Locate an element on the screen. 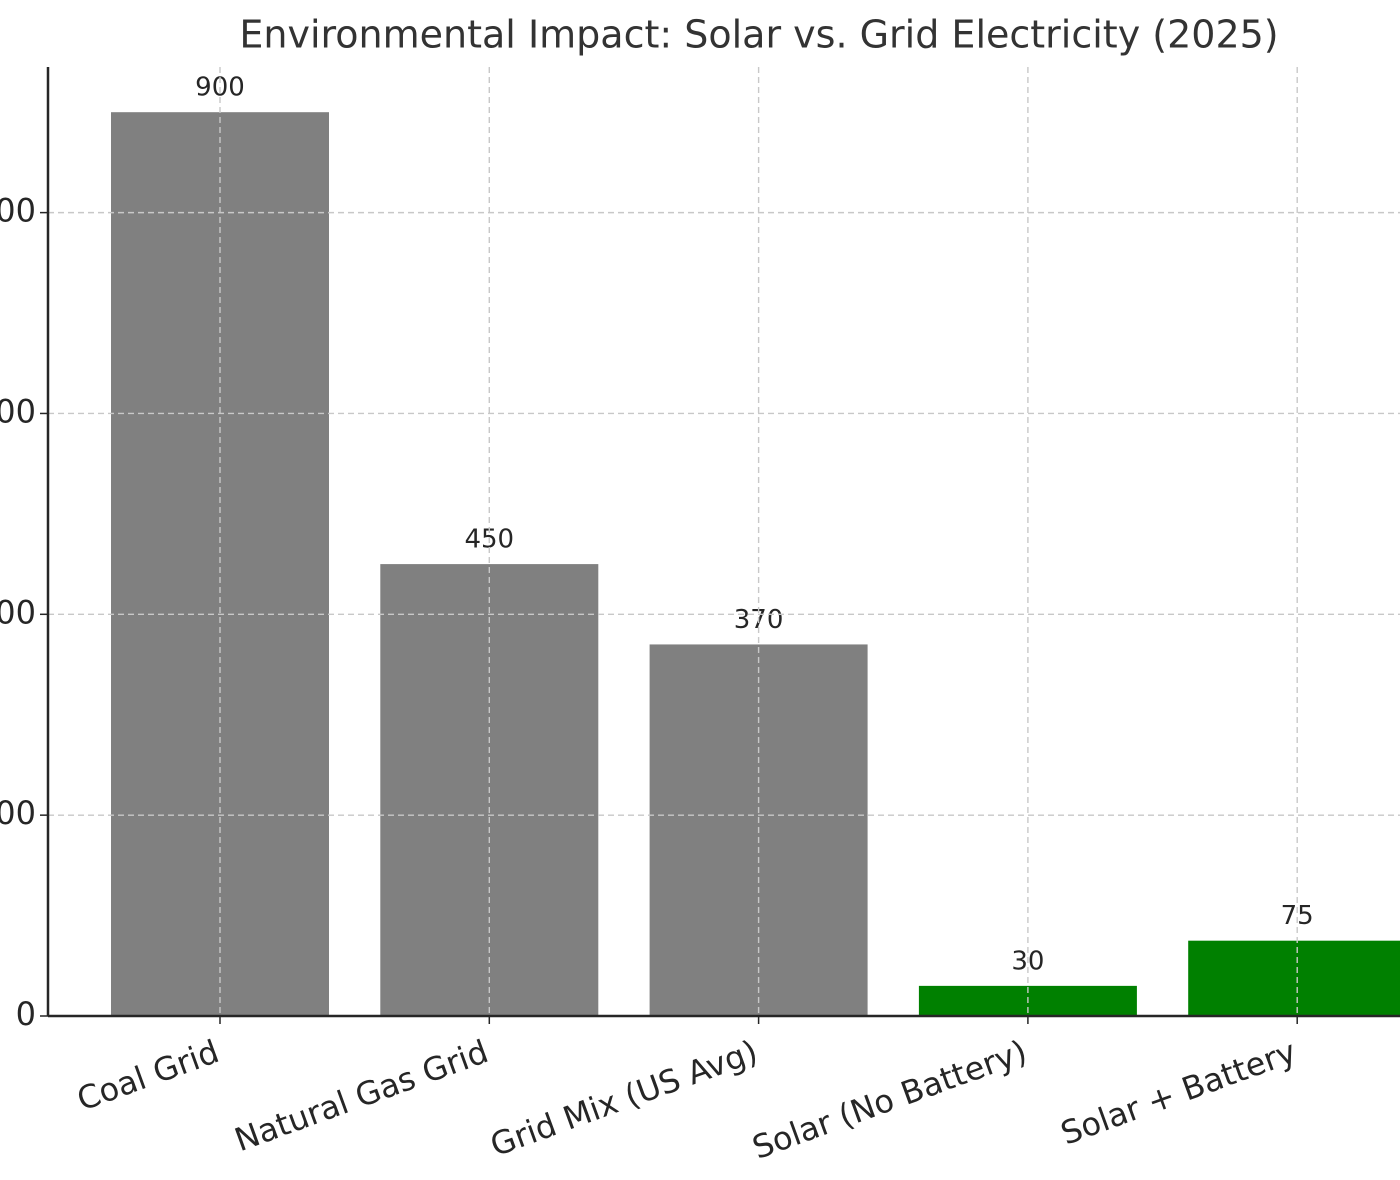  x-tick-label: Solar (No Battery) is located at coordinates (889, 1099).